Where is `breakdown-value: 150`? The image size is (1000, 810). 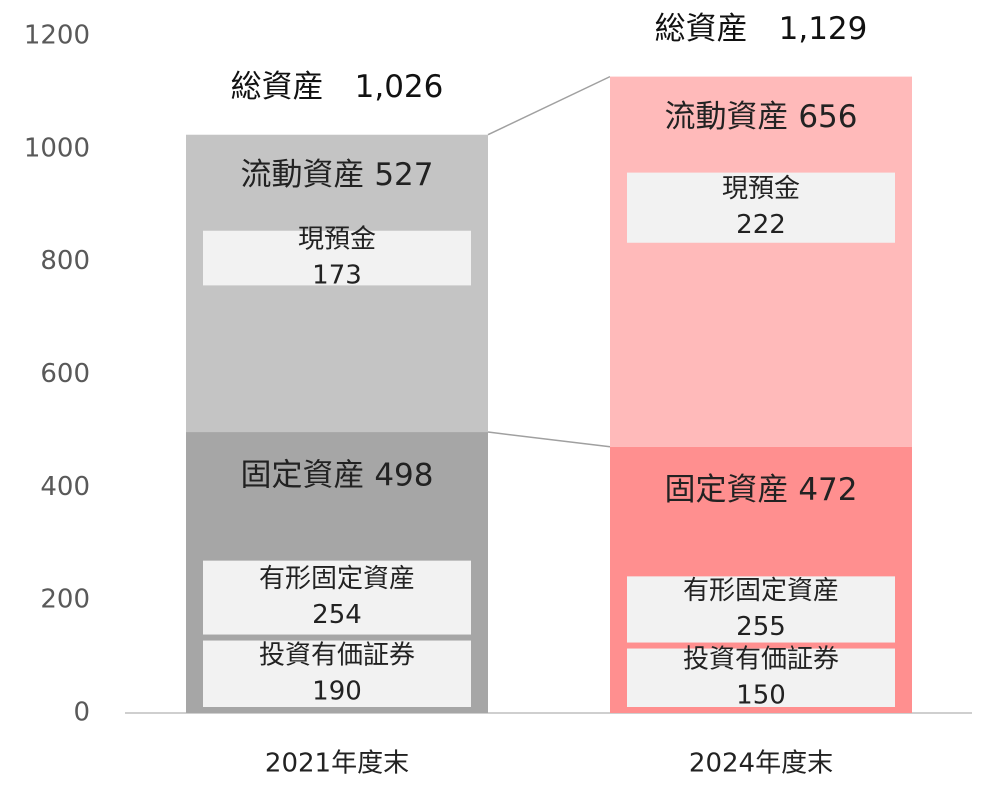
breakdown-value: 150 is located at coordinates (761, 695).